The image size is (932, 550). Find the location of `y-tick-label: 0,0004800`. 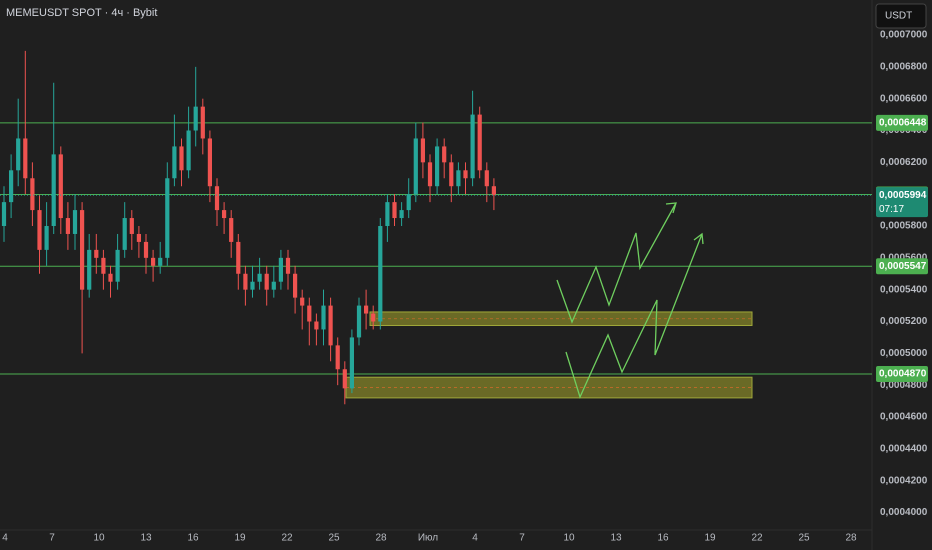

y-tick-label: 0,0004800 is located at coordinates (904, 385).